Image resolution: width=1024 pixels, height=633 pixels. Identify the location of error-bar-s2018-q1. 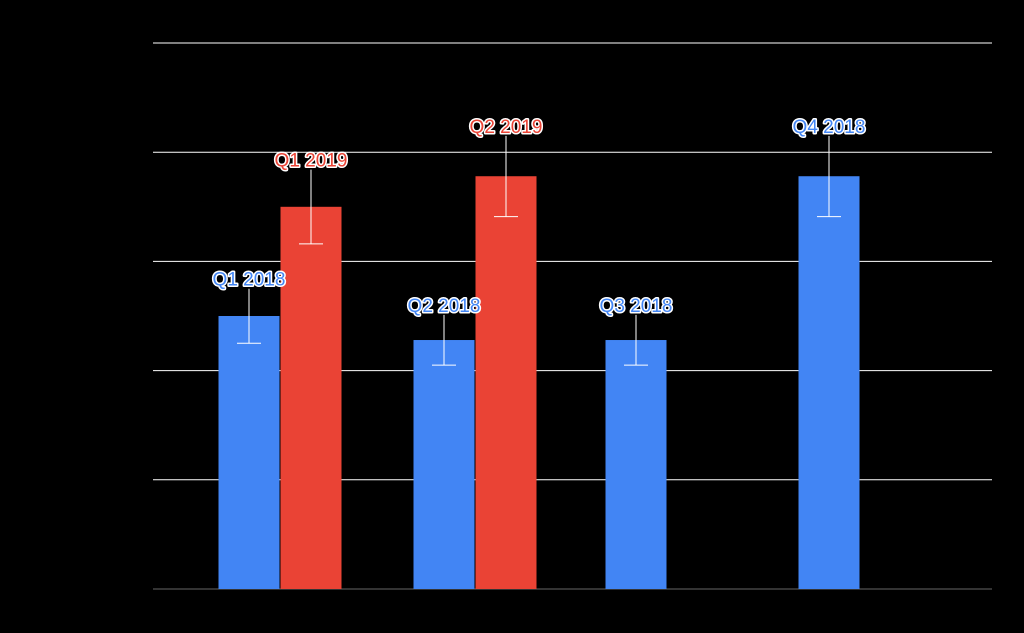
(249, 316).